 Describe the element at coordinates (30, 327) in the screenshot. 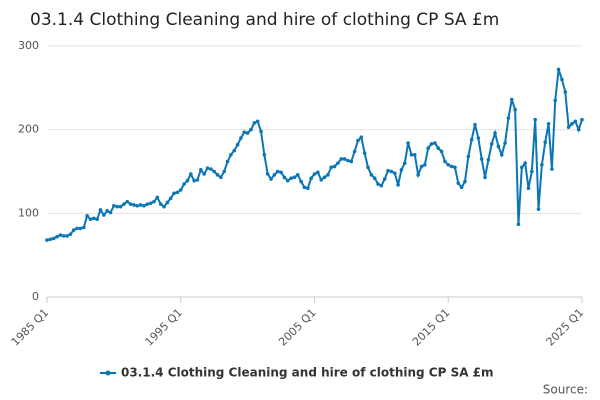

I see `x-tick-label: 1985 Q1` at that location.